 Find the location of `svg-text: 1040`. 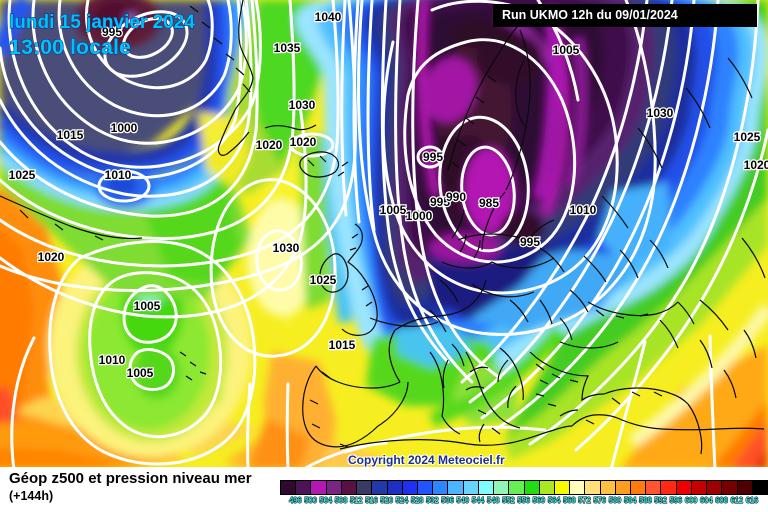

svg-text: 1040 is located at coordinates (328, 17).